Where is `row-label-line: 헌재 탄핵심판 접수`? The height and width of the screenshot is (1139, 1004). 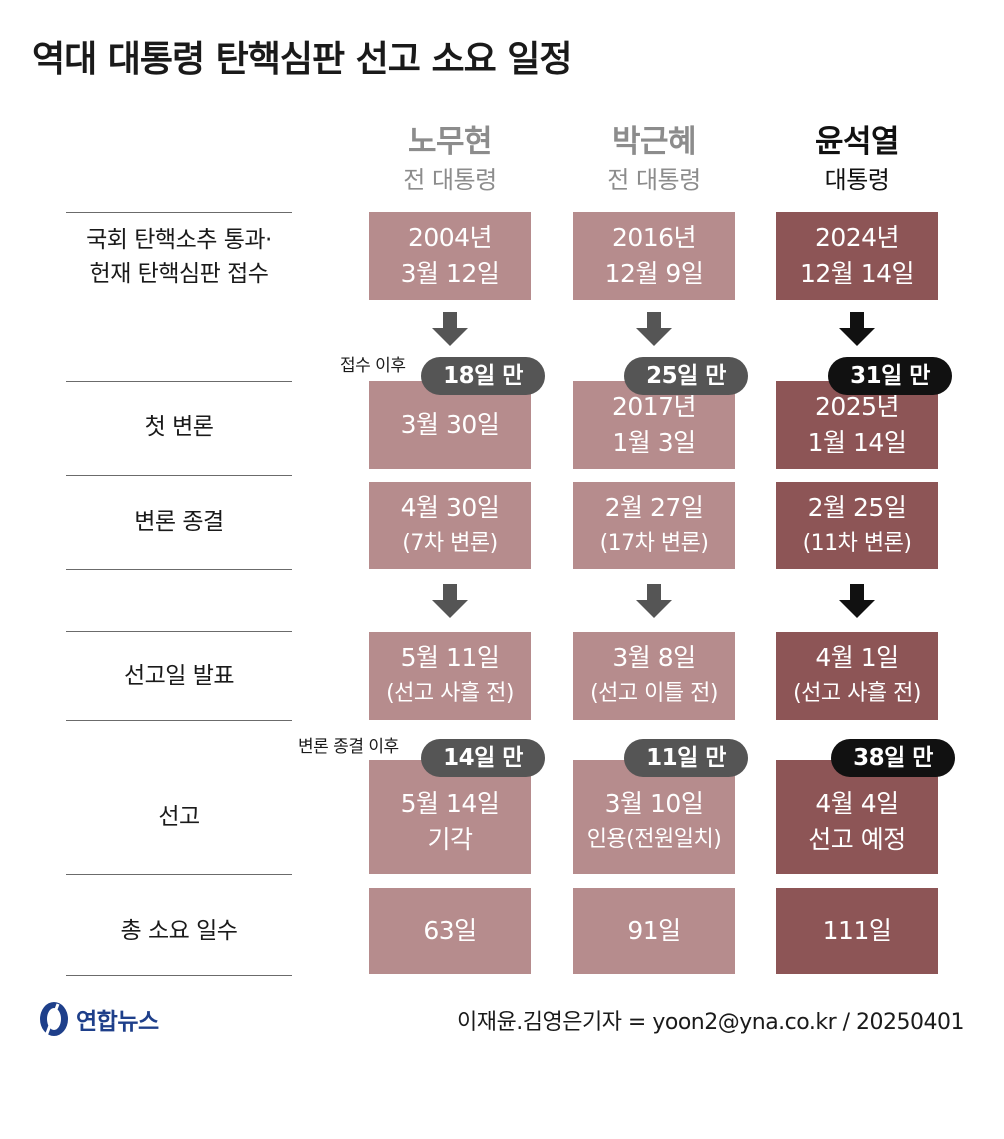
row-label-line: 헌재 탄핵심판 접수 is located at coordinates (179, 274).